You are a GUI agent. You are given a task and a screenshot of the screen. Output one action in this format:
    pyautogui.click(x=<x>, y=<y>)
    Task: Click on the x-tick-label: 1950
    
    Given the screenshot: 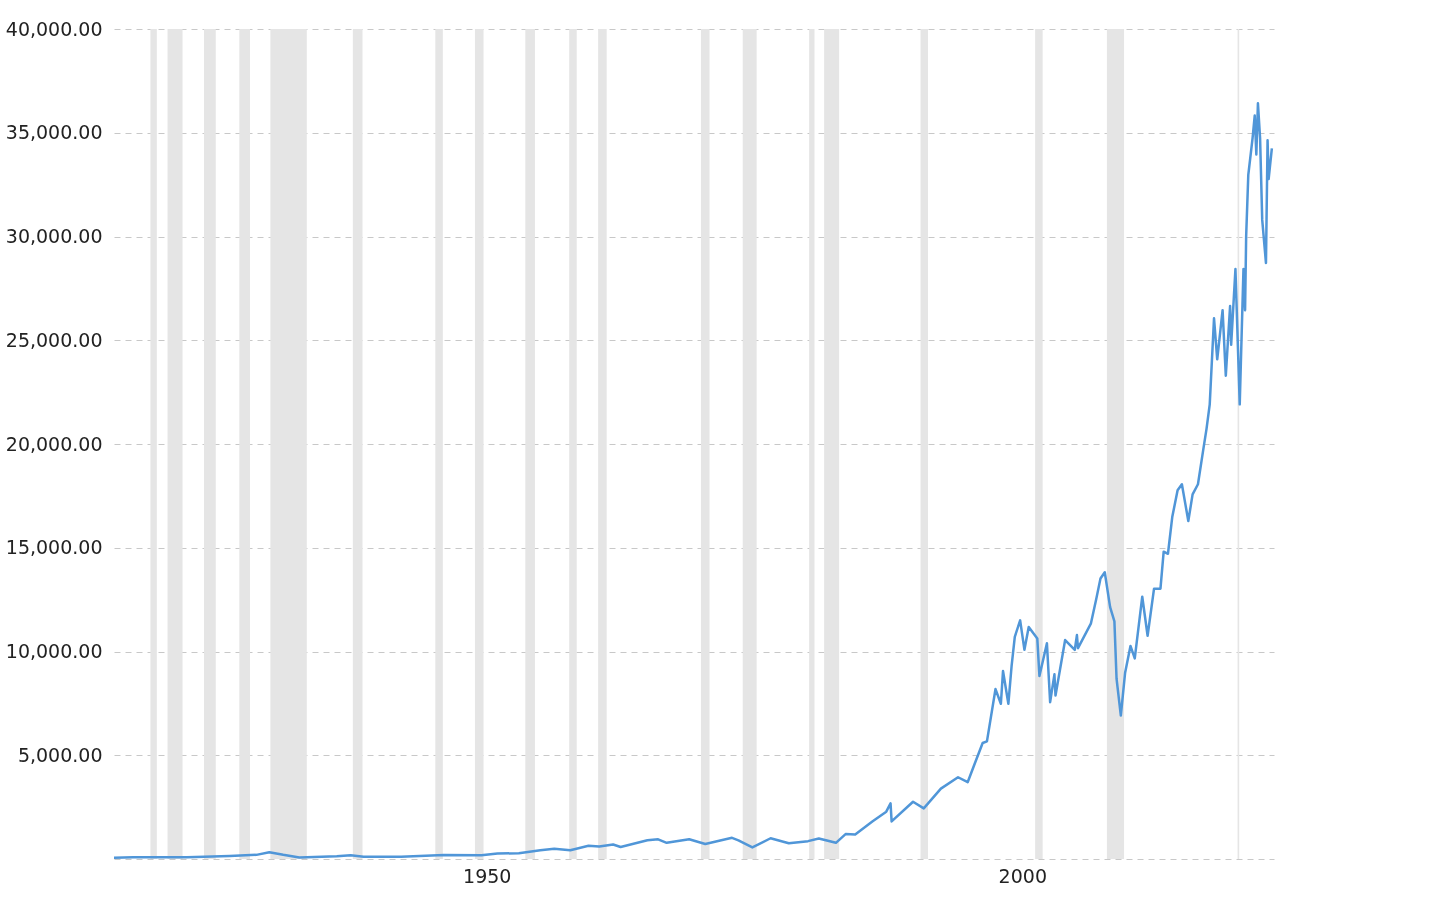 What is the action you would take?
    pyautogui.click(x=487, y=875)
    